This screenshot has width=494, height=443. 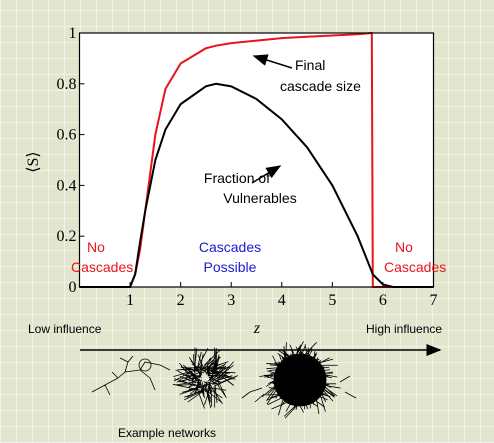 What do you see at coordinates (237, 178) in the screenshot?
I see `annotation: Fraction of` at bounding box center [237, 178].